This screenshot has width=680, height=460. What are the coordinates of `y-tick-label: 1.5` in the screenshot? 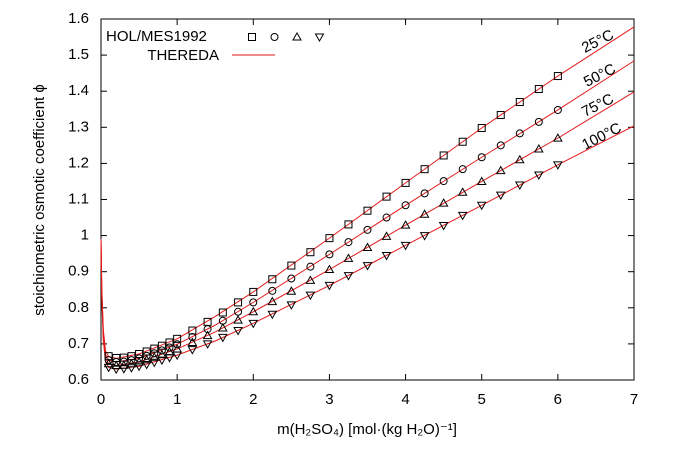 It's located at (78, 54).